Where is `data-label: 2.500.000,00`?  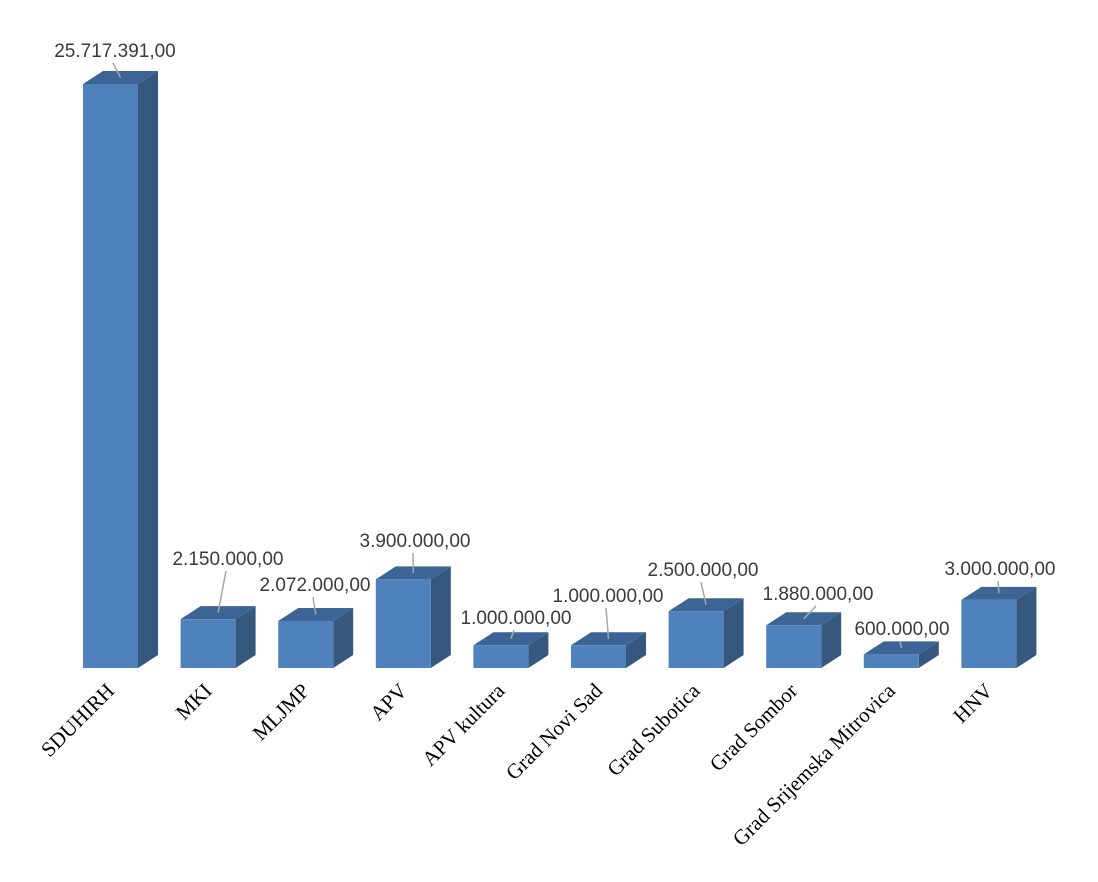
data-label: 2.500.000,00 is located at coordinates (703, 570).